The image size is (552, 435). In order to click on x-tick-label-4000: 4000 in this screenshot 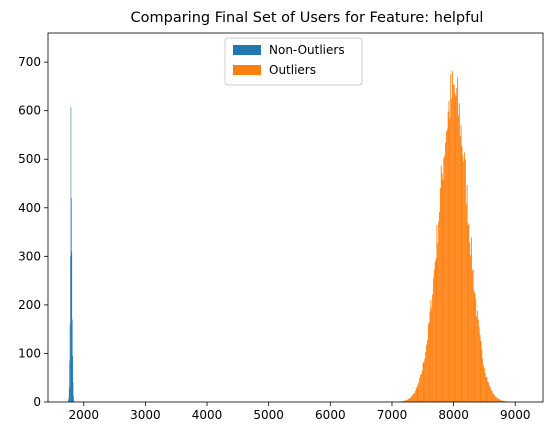, I will do `click(207, 415)`.